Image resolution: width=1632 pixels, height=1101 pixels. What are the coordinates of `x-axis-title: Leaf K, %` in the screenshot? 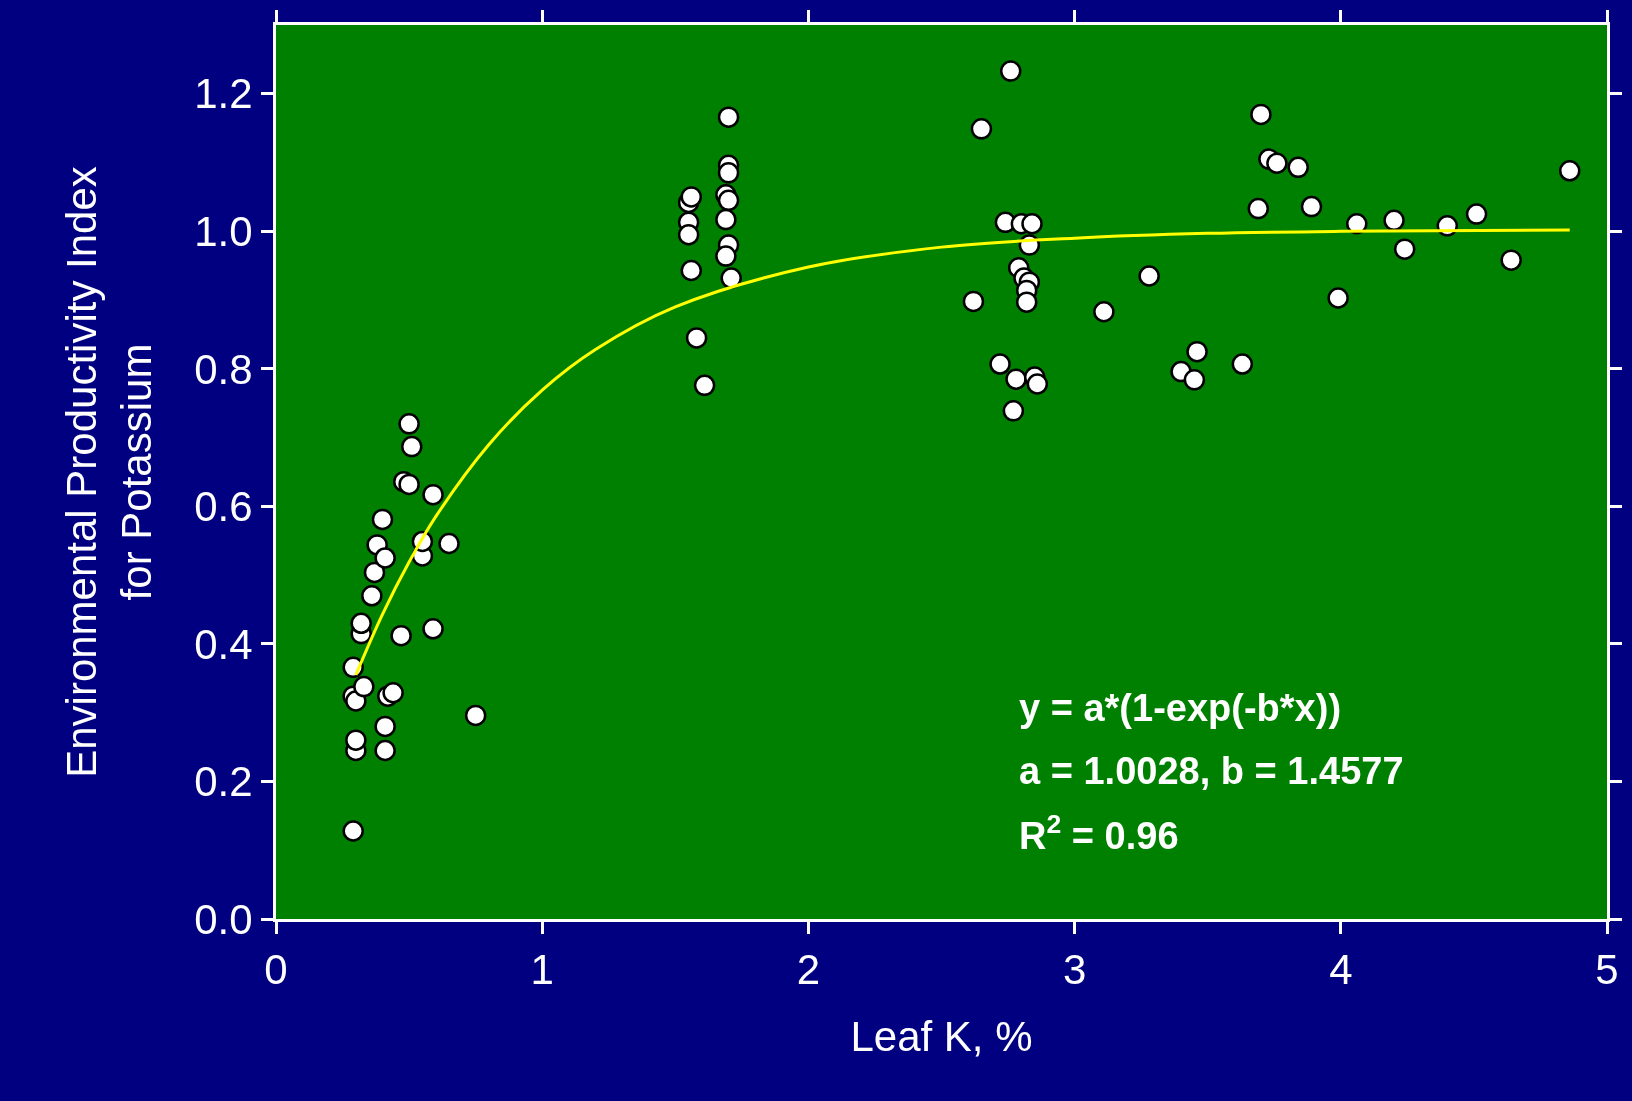 It's located at (941, 1037).